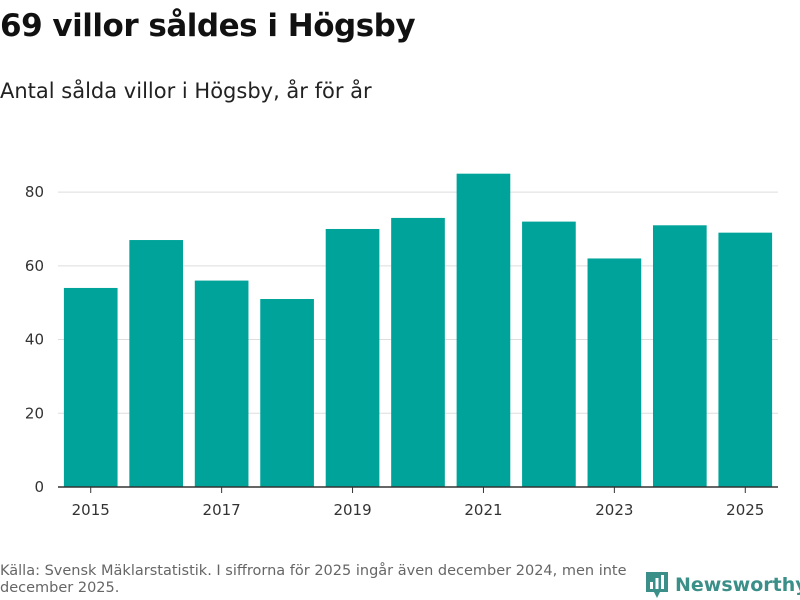 This screenshot has width=800, height=600. I want to click on x-tick-label: 2025, so click(745, 510).